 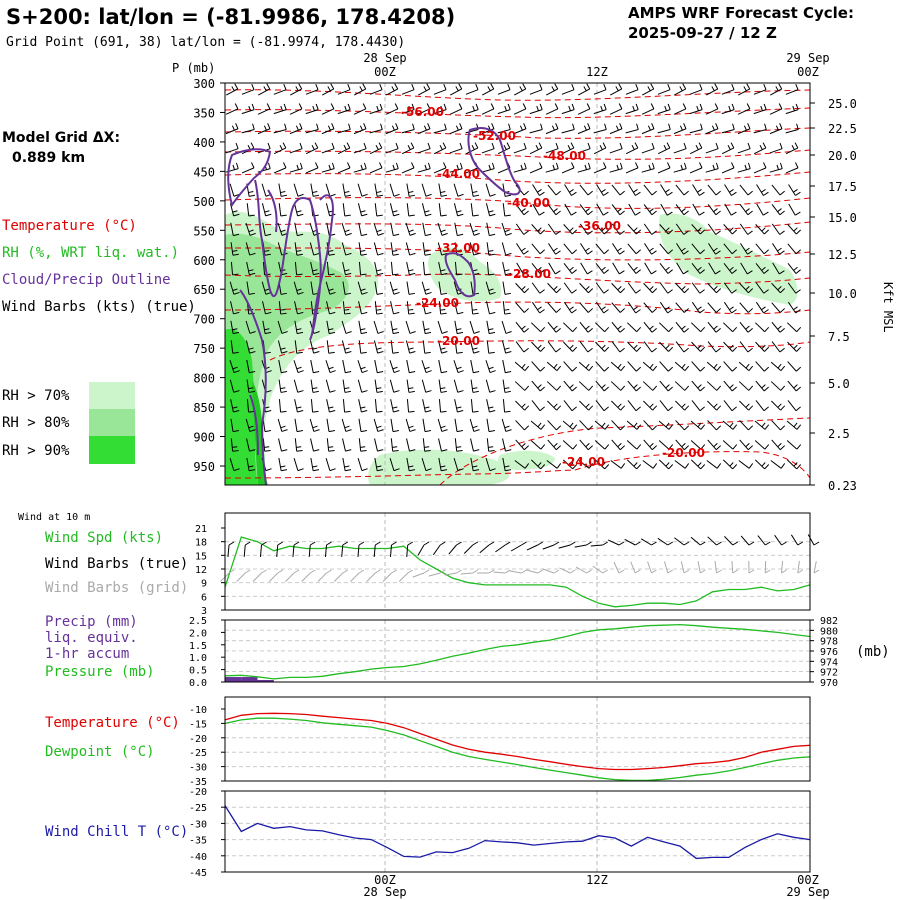 What do you see at coordinates (637, 571) in the screenshot?
I see `surface-barb-grid-flag` at bounding box center [637, 571].